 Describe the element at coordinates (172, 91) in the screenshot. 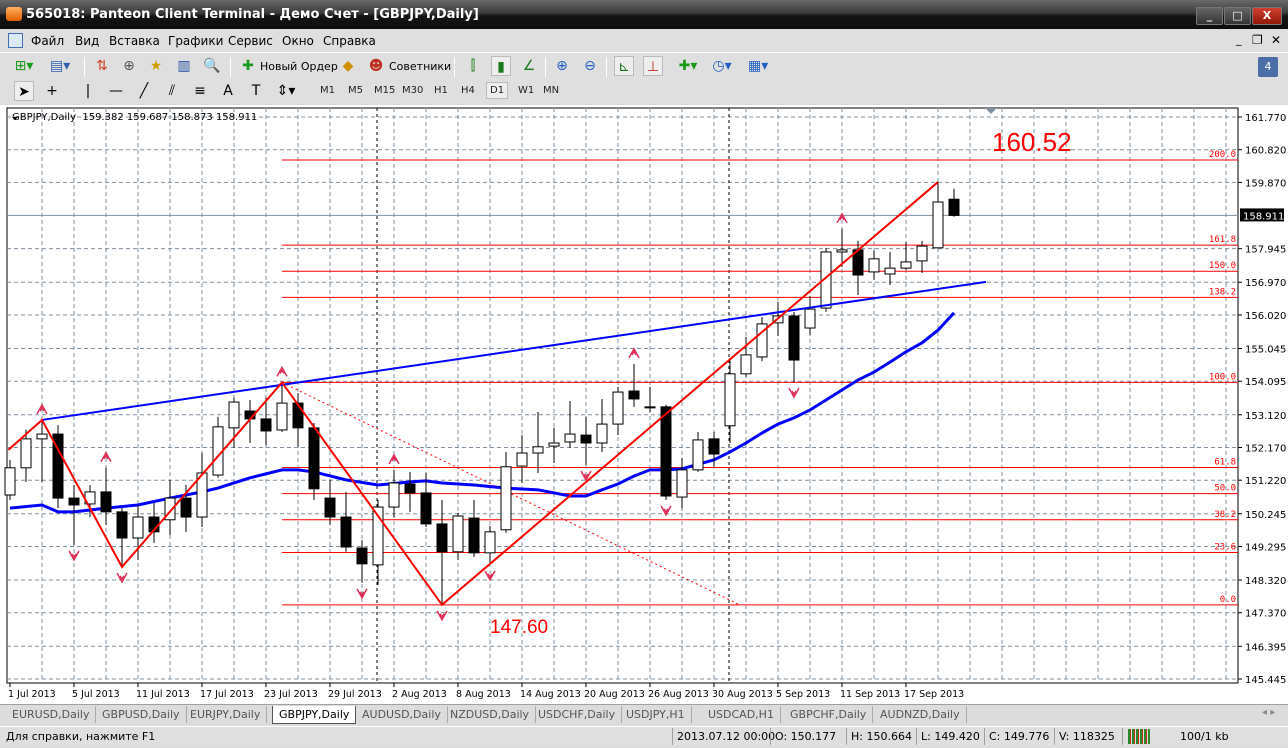

I see `equidistant-channel-icon: ⫽` at that location.